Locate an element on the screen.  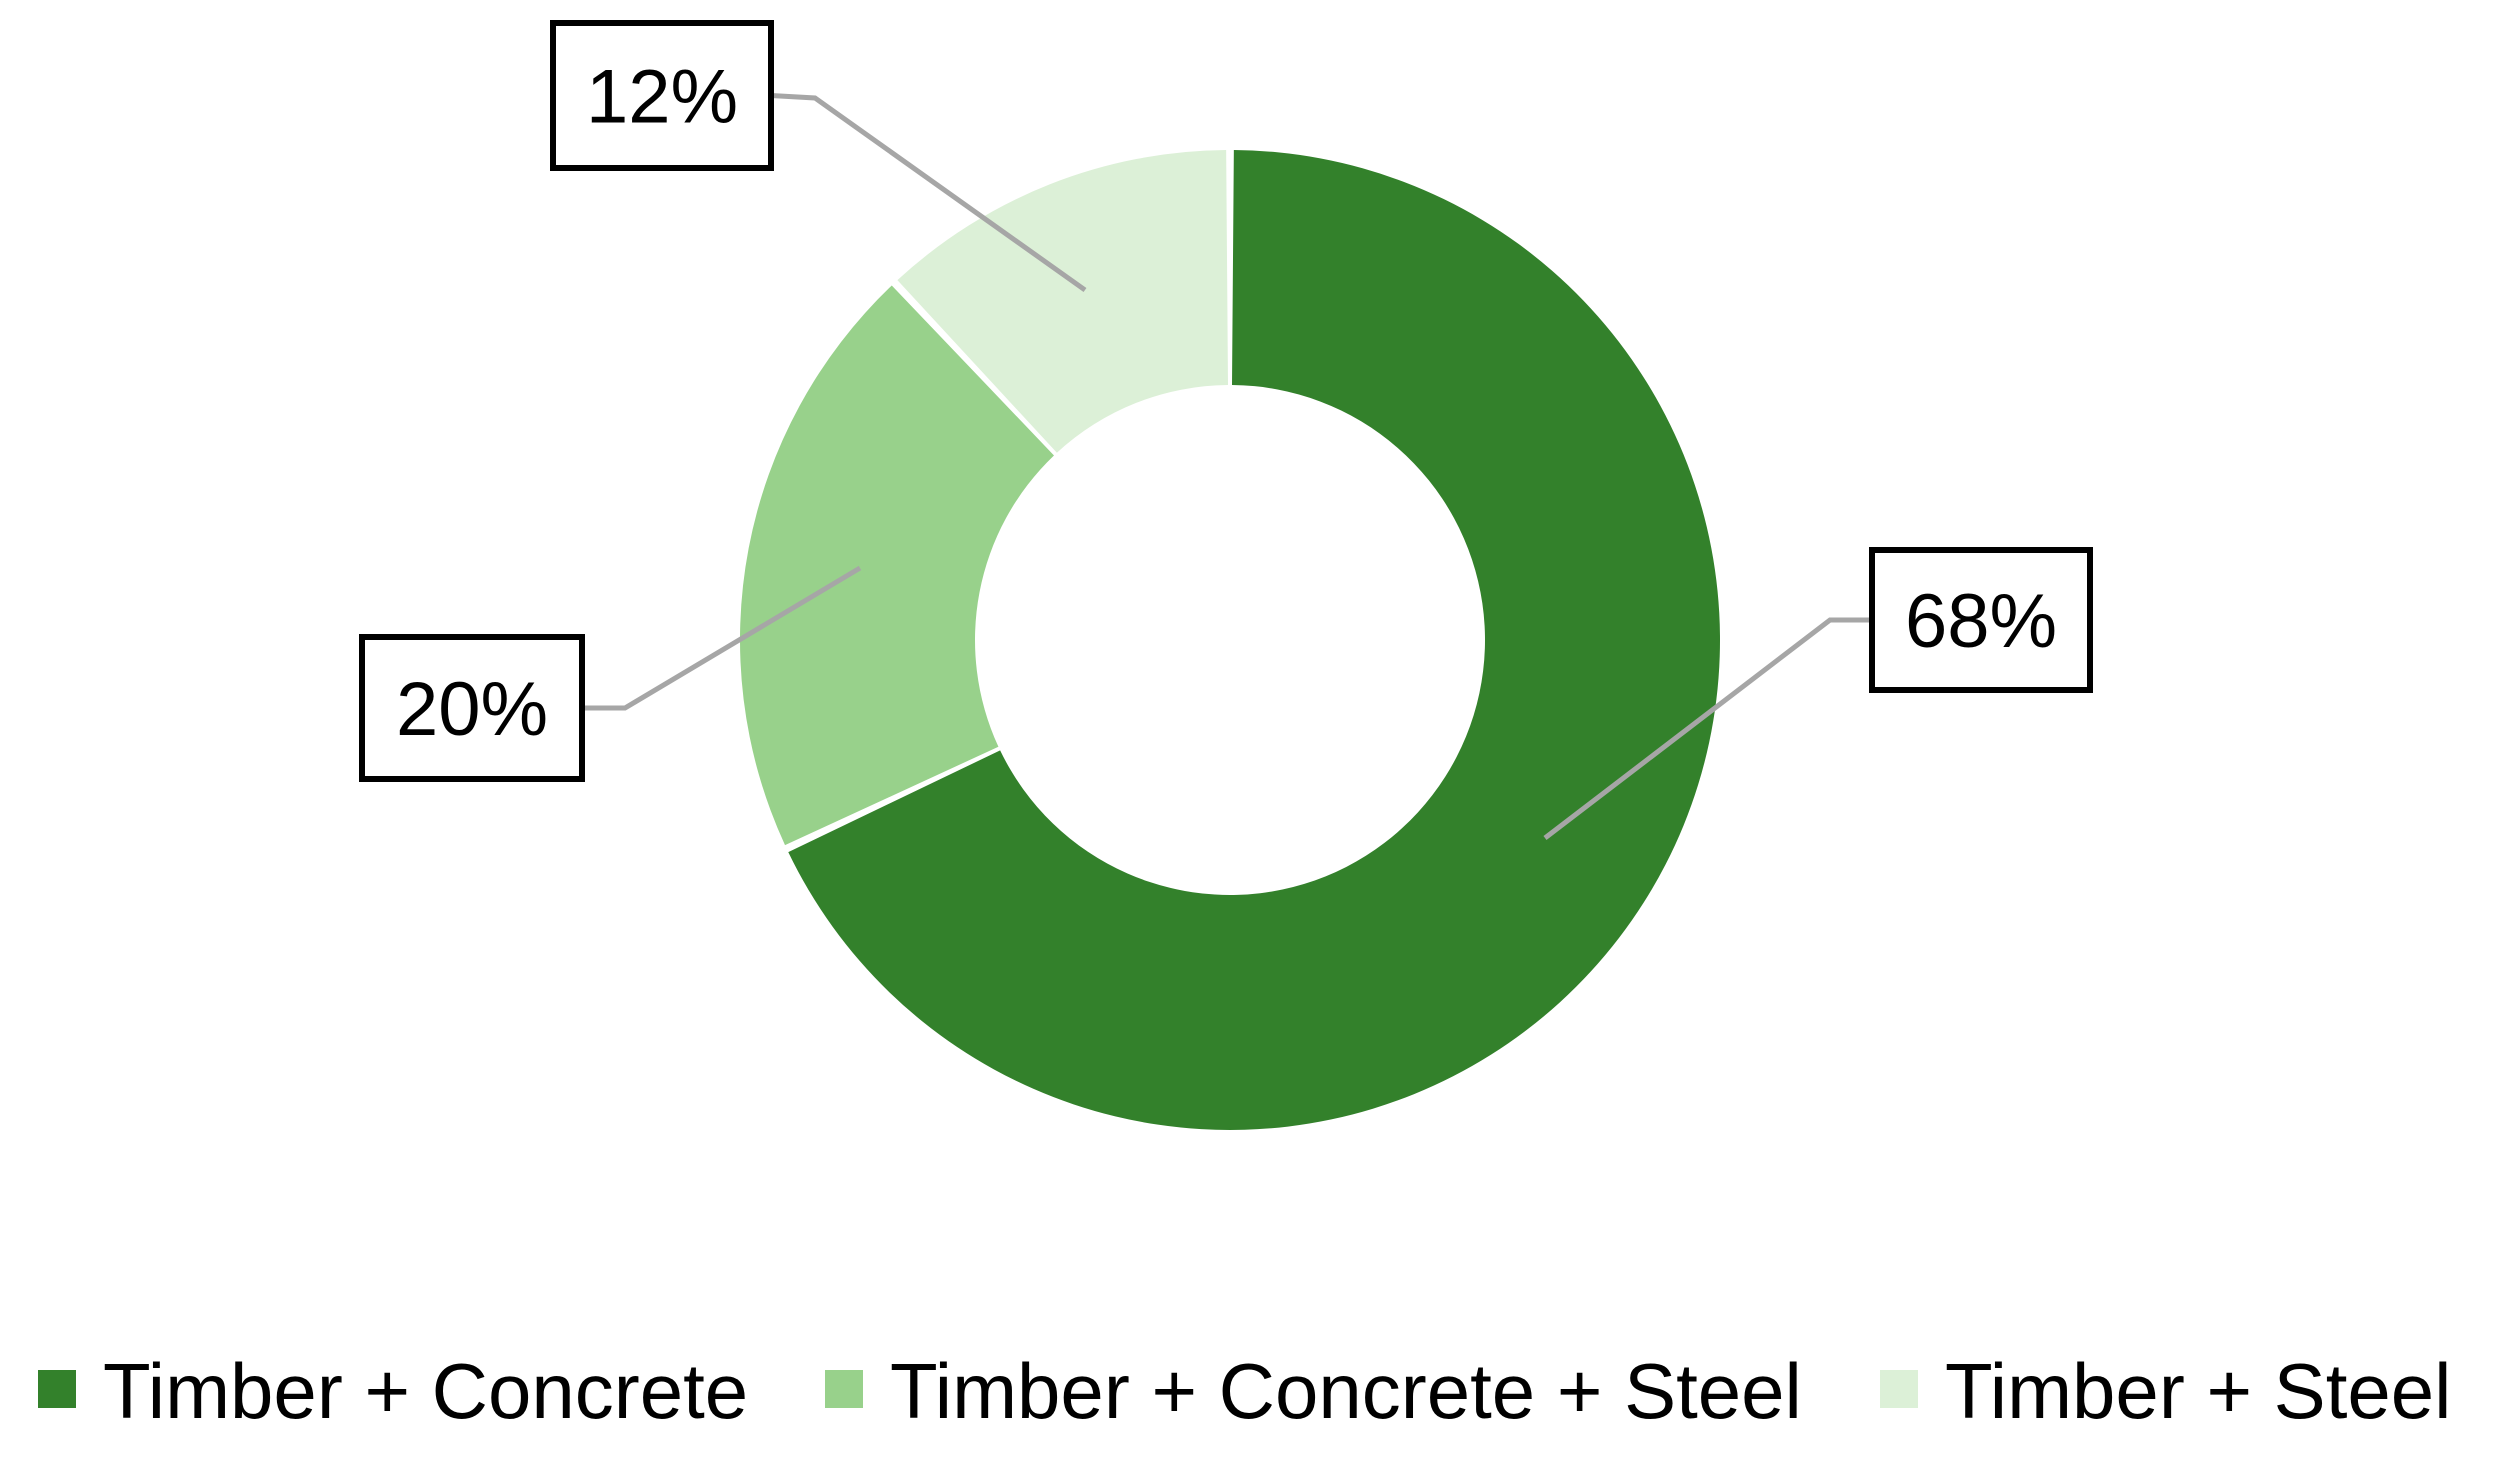
legend-swatch-timber-concrete-steel is located at coordinates (844, 1389).